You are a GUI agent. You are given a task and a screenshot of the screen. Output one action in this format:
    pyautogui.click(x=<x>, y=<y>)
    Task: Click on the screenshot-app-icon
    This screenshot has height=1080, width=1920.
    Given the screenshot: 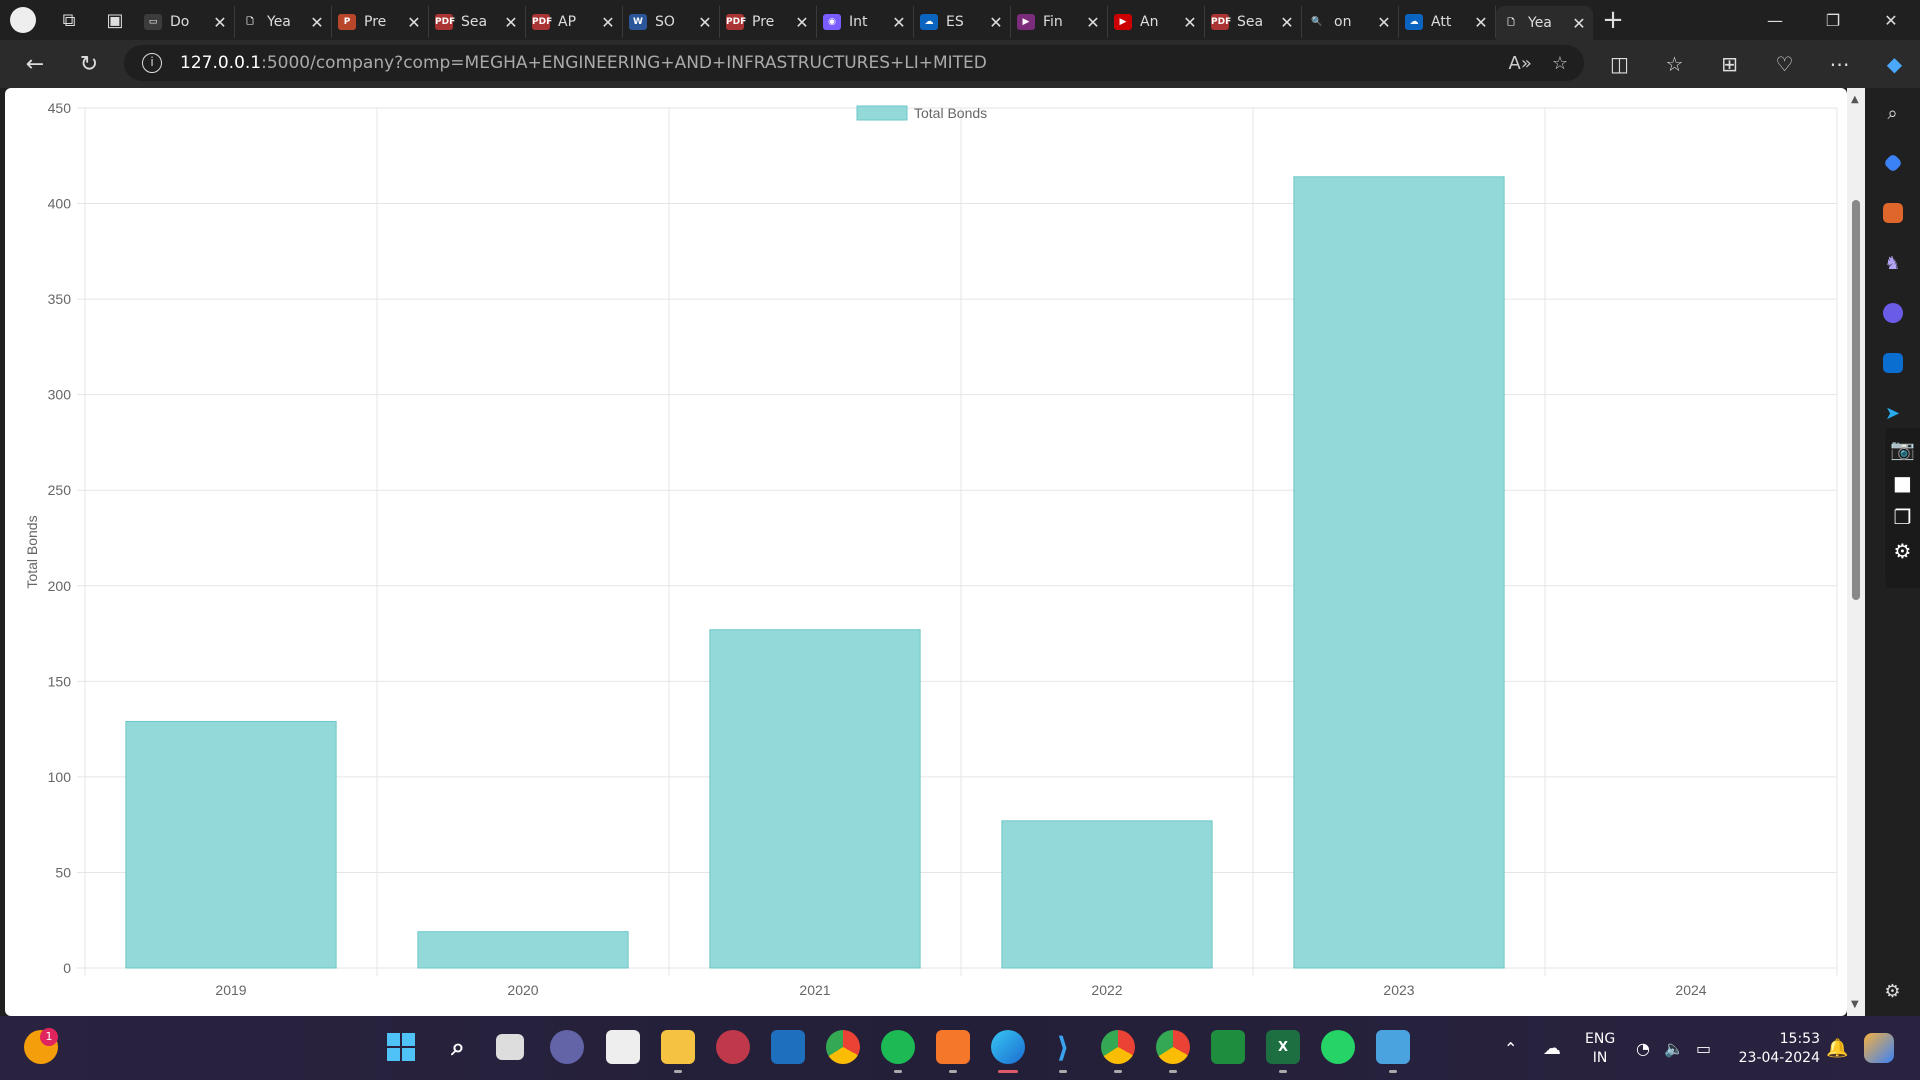 What is the action you would take?
    pyautogui.click(x=788, y=1047)
    